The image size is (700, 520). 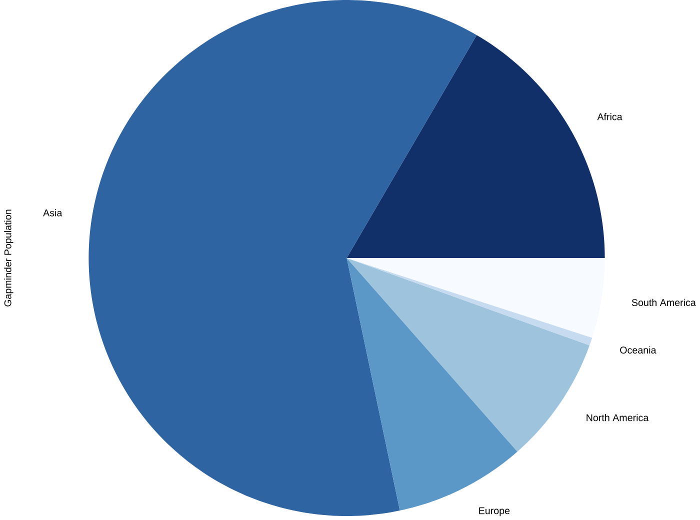 I want to click on slice-label: Africa, so click(x=609, y=116).